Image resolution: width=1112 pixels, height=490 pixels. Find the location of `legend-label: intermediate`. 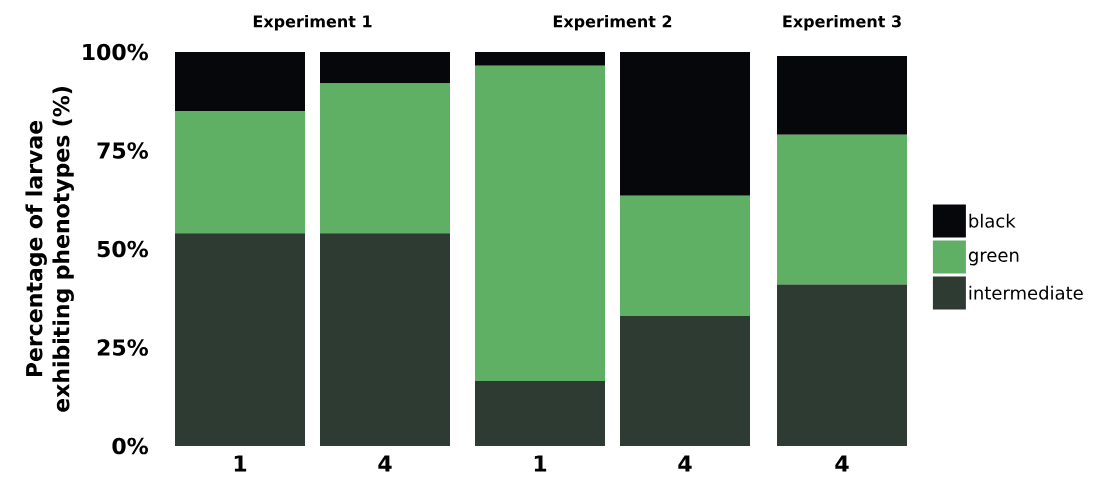

legend-label: intermediate is located at coordinates (1026, 292).